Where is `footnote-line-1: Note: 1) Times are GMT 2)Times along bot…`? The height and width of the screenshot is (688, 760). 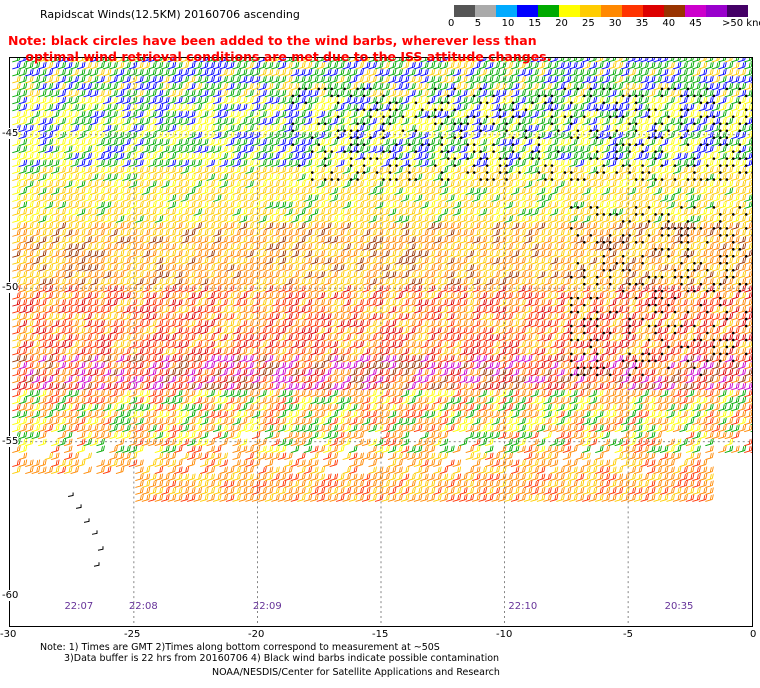
footnote-line-1: Note: 1) Times are GMT 2)Times along bot… is located at coordinates (240, 647).